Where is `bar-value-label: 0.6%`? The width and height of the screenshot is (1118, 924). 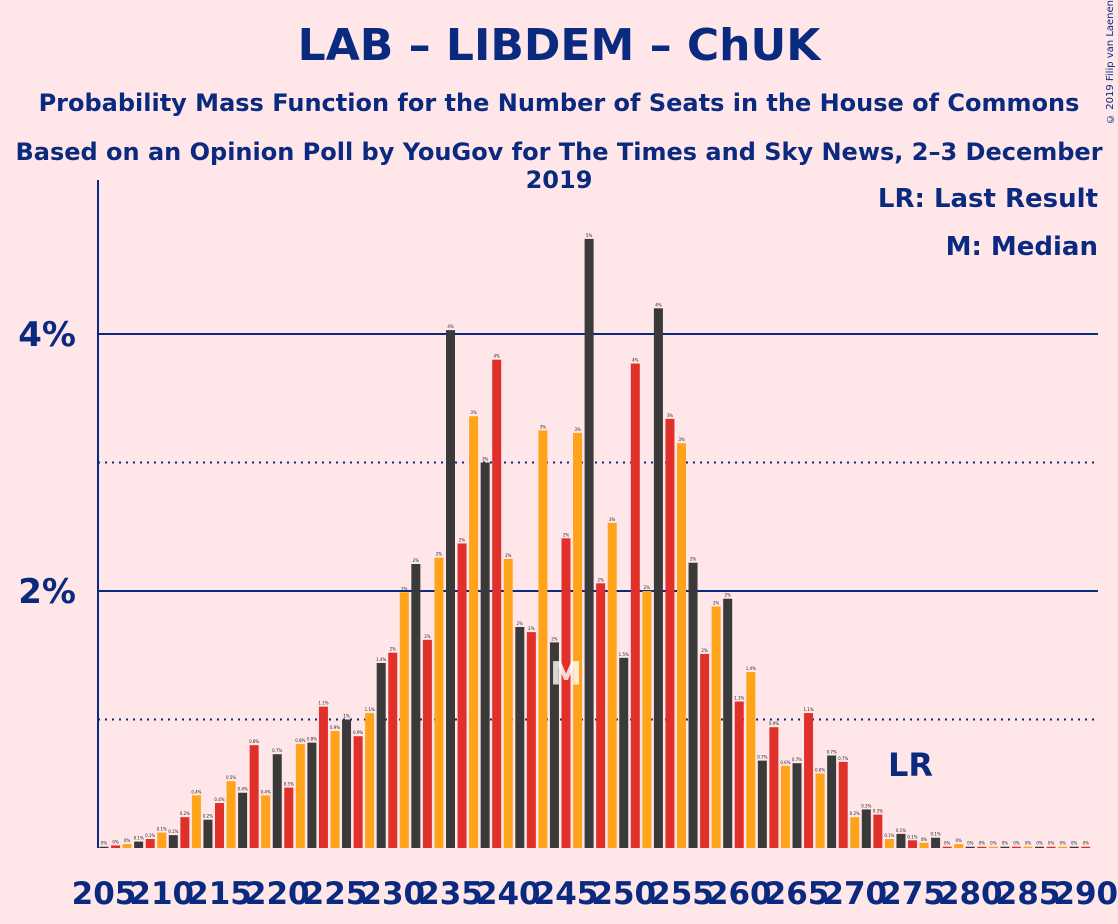 bar-value-label: 0.6% is located at coordinates (820, 769).